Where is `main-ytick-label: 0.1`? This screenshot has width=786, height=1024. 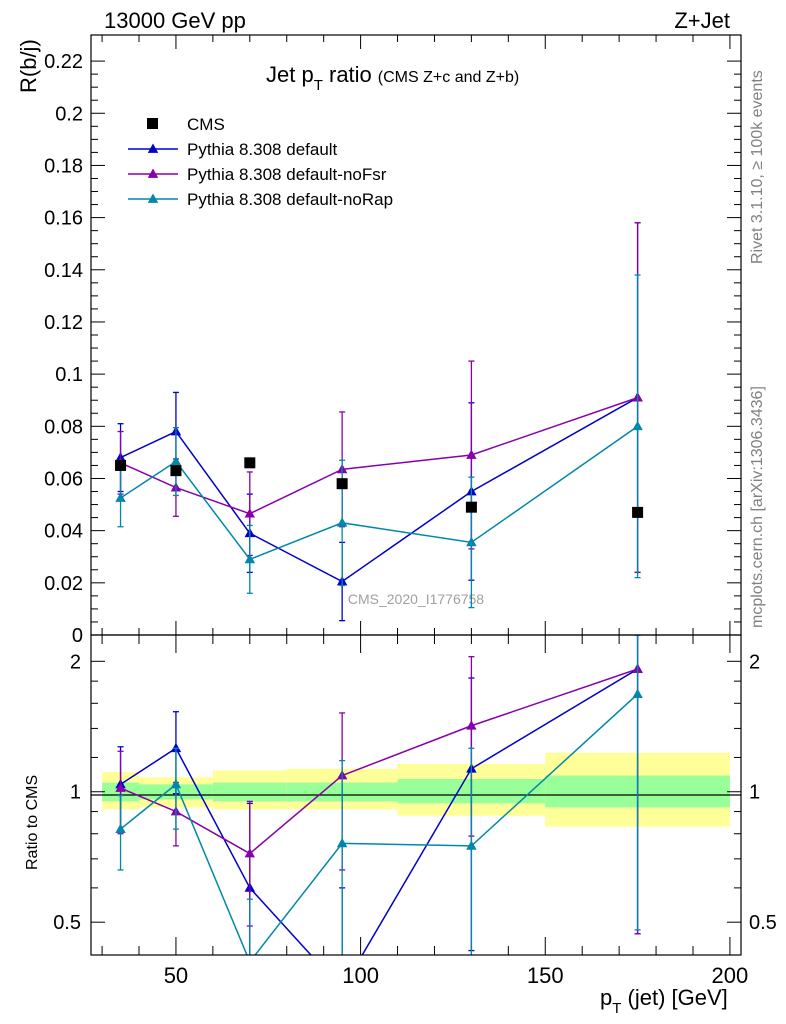
main-ytick-label: 0.1 is located at coordinates (69, 375).